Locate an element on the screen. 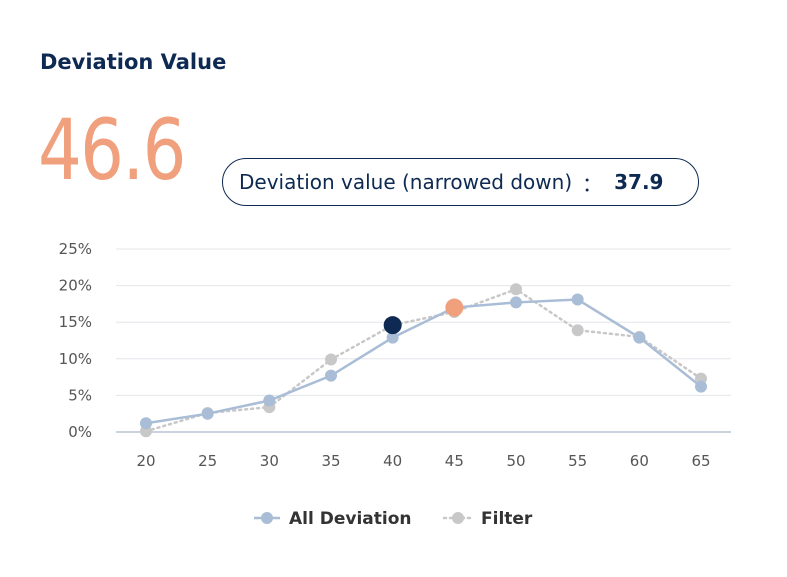  x-tick-label: 65 is located at coordinates (700, 461).